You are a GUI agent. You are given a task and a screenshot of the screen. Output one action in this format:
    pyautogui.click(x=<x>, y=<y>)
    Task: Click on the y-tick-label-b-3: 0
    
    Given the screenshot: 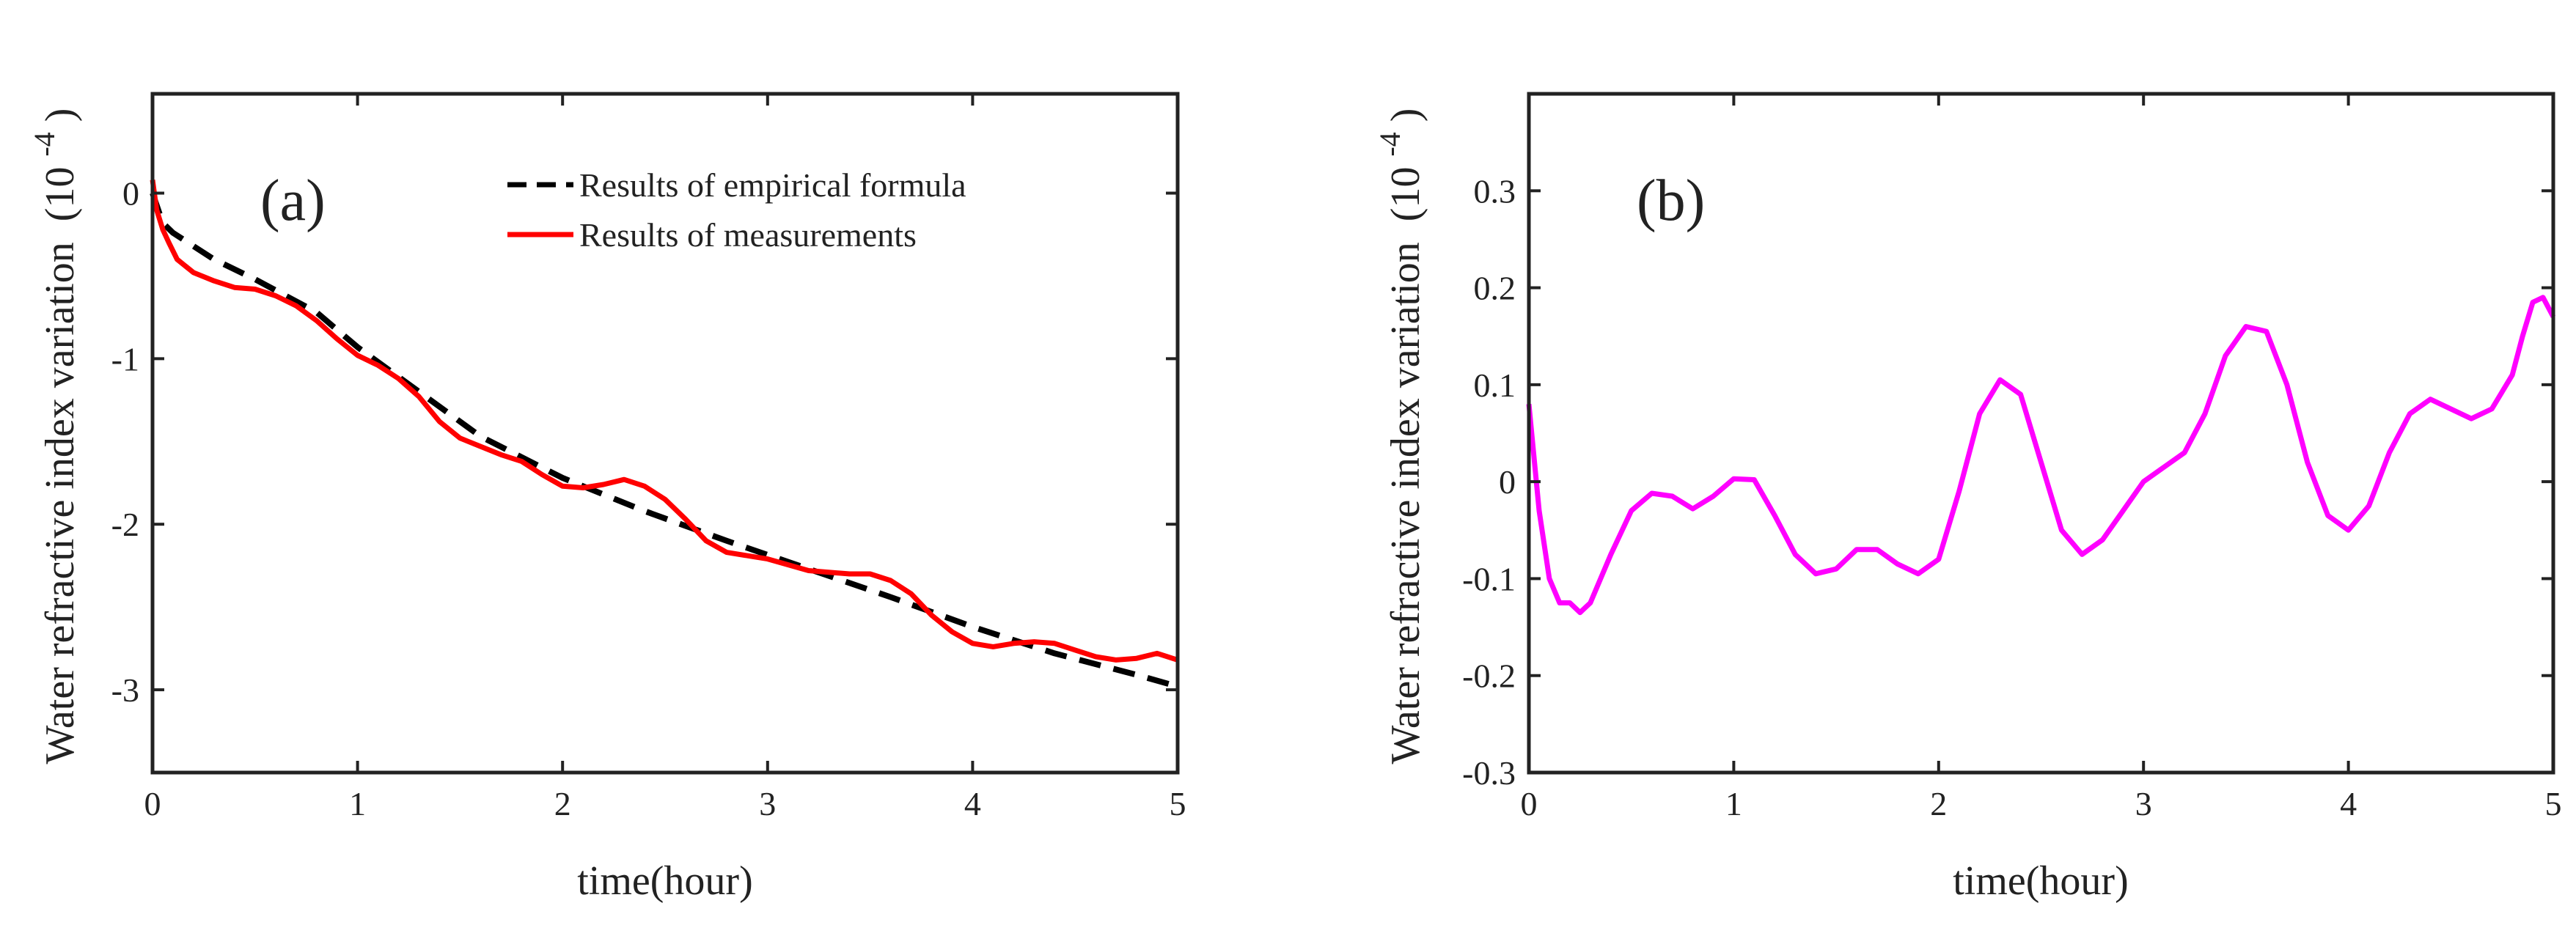 What is the action you would take?
    pyautogui.click(x=1508, y=482)
    